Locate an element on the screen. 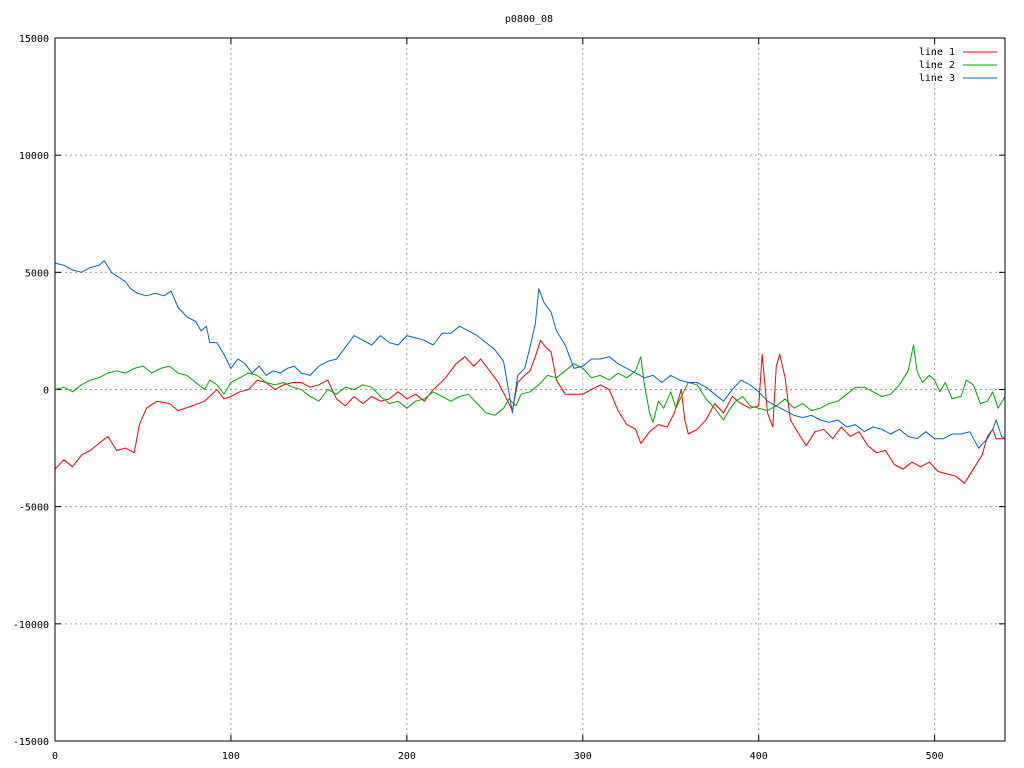 This screenshot has height=768, width=1024. x-tick-label: 0 is located at coordinates (55, 756).